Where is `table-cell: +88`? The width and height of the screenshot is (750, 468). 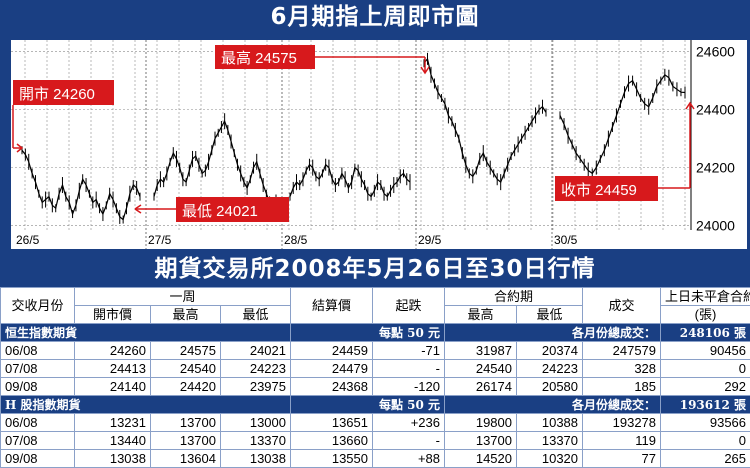 table-cell: +88 is located at coordinates (409, 459).